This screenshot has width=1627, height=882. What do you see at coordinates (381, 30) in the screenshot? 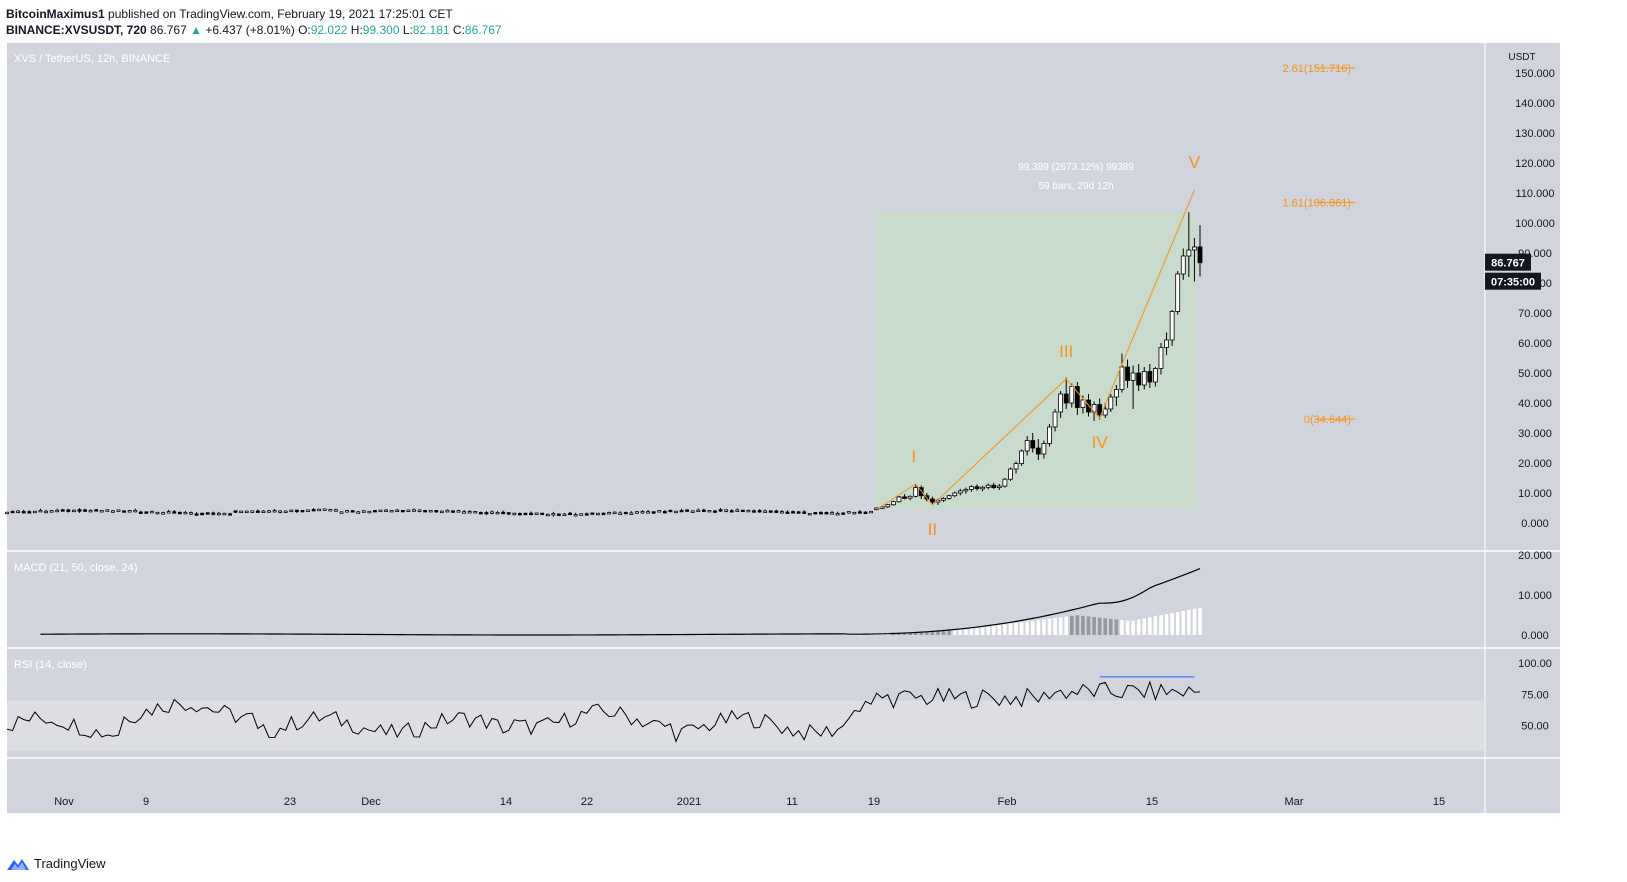
I see `high-value: 99.300` at bounding box center [381, 30].